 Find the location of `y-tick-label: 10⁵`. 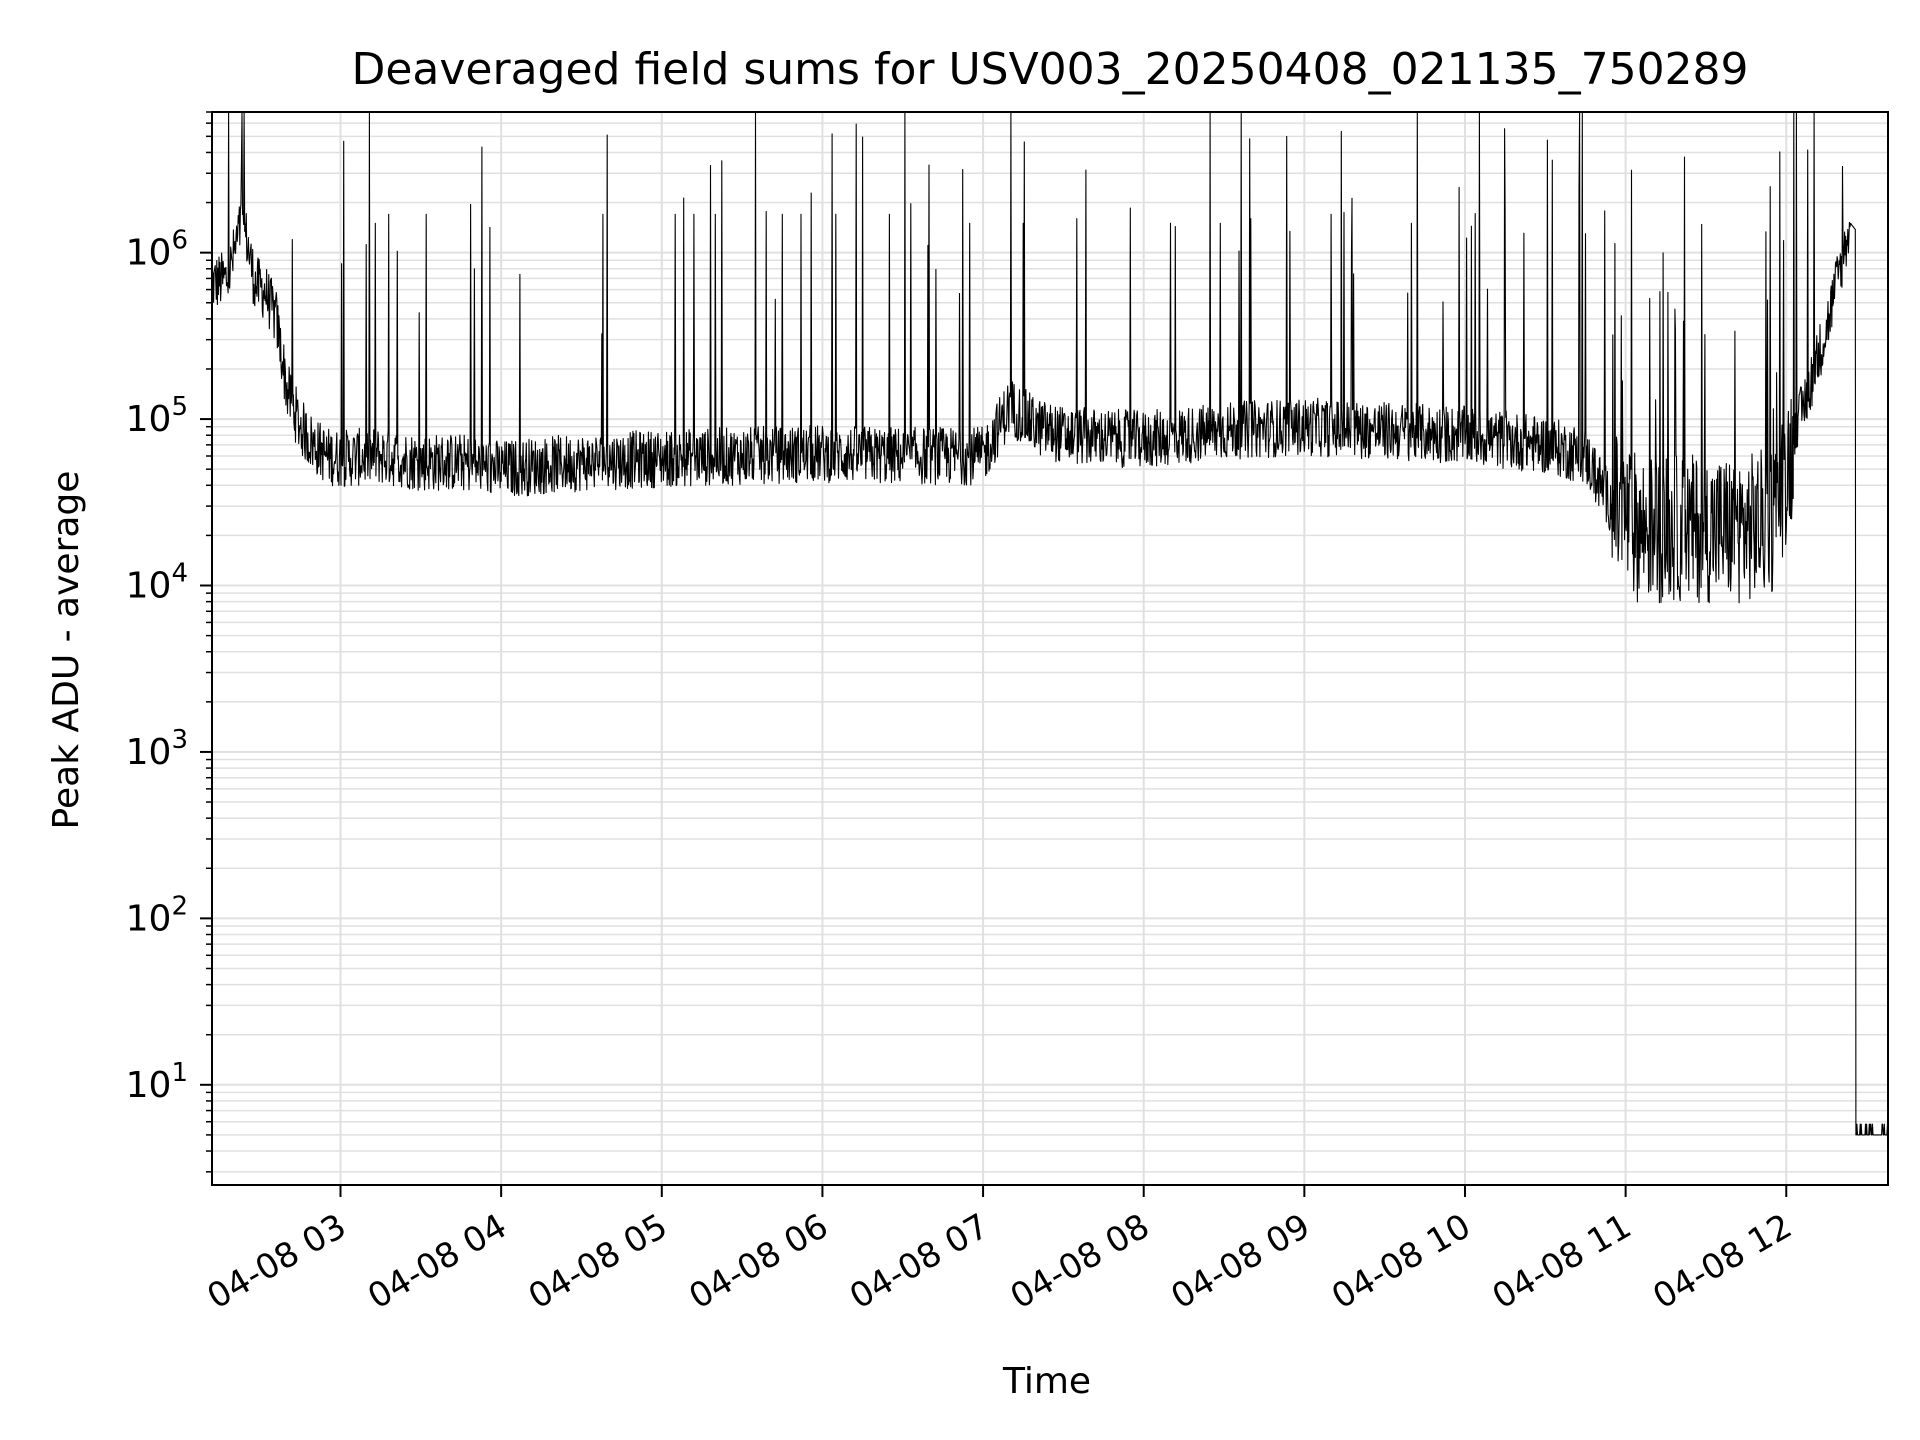

y-tick-label: 10⁵ is located at coordinates (157, 416).